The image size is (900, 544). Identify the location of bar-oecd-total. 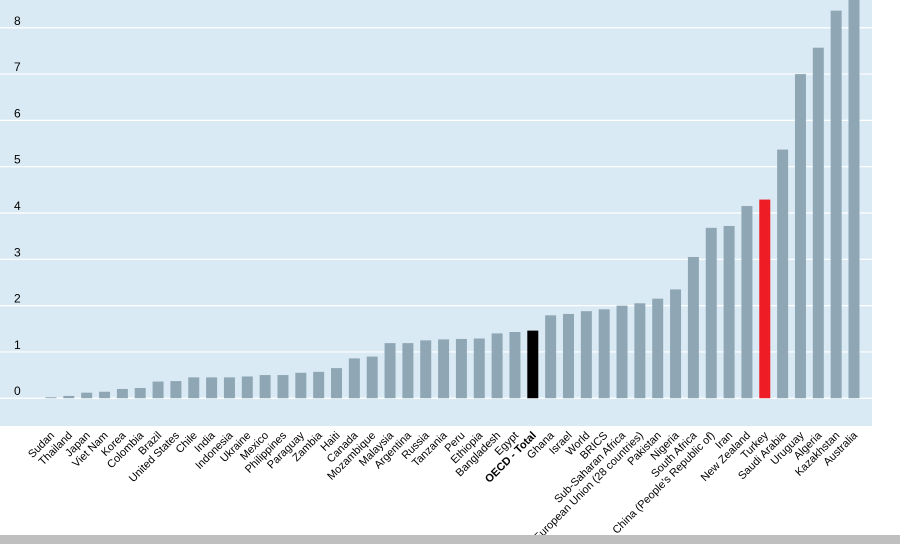
(533, 364).